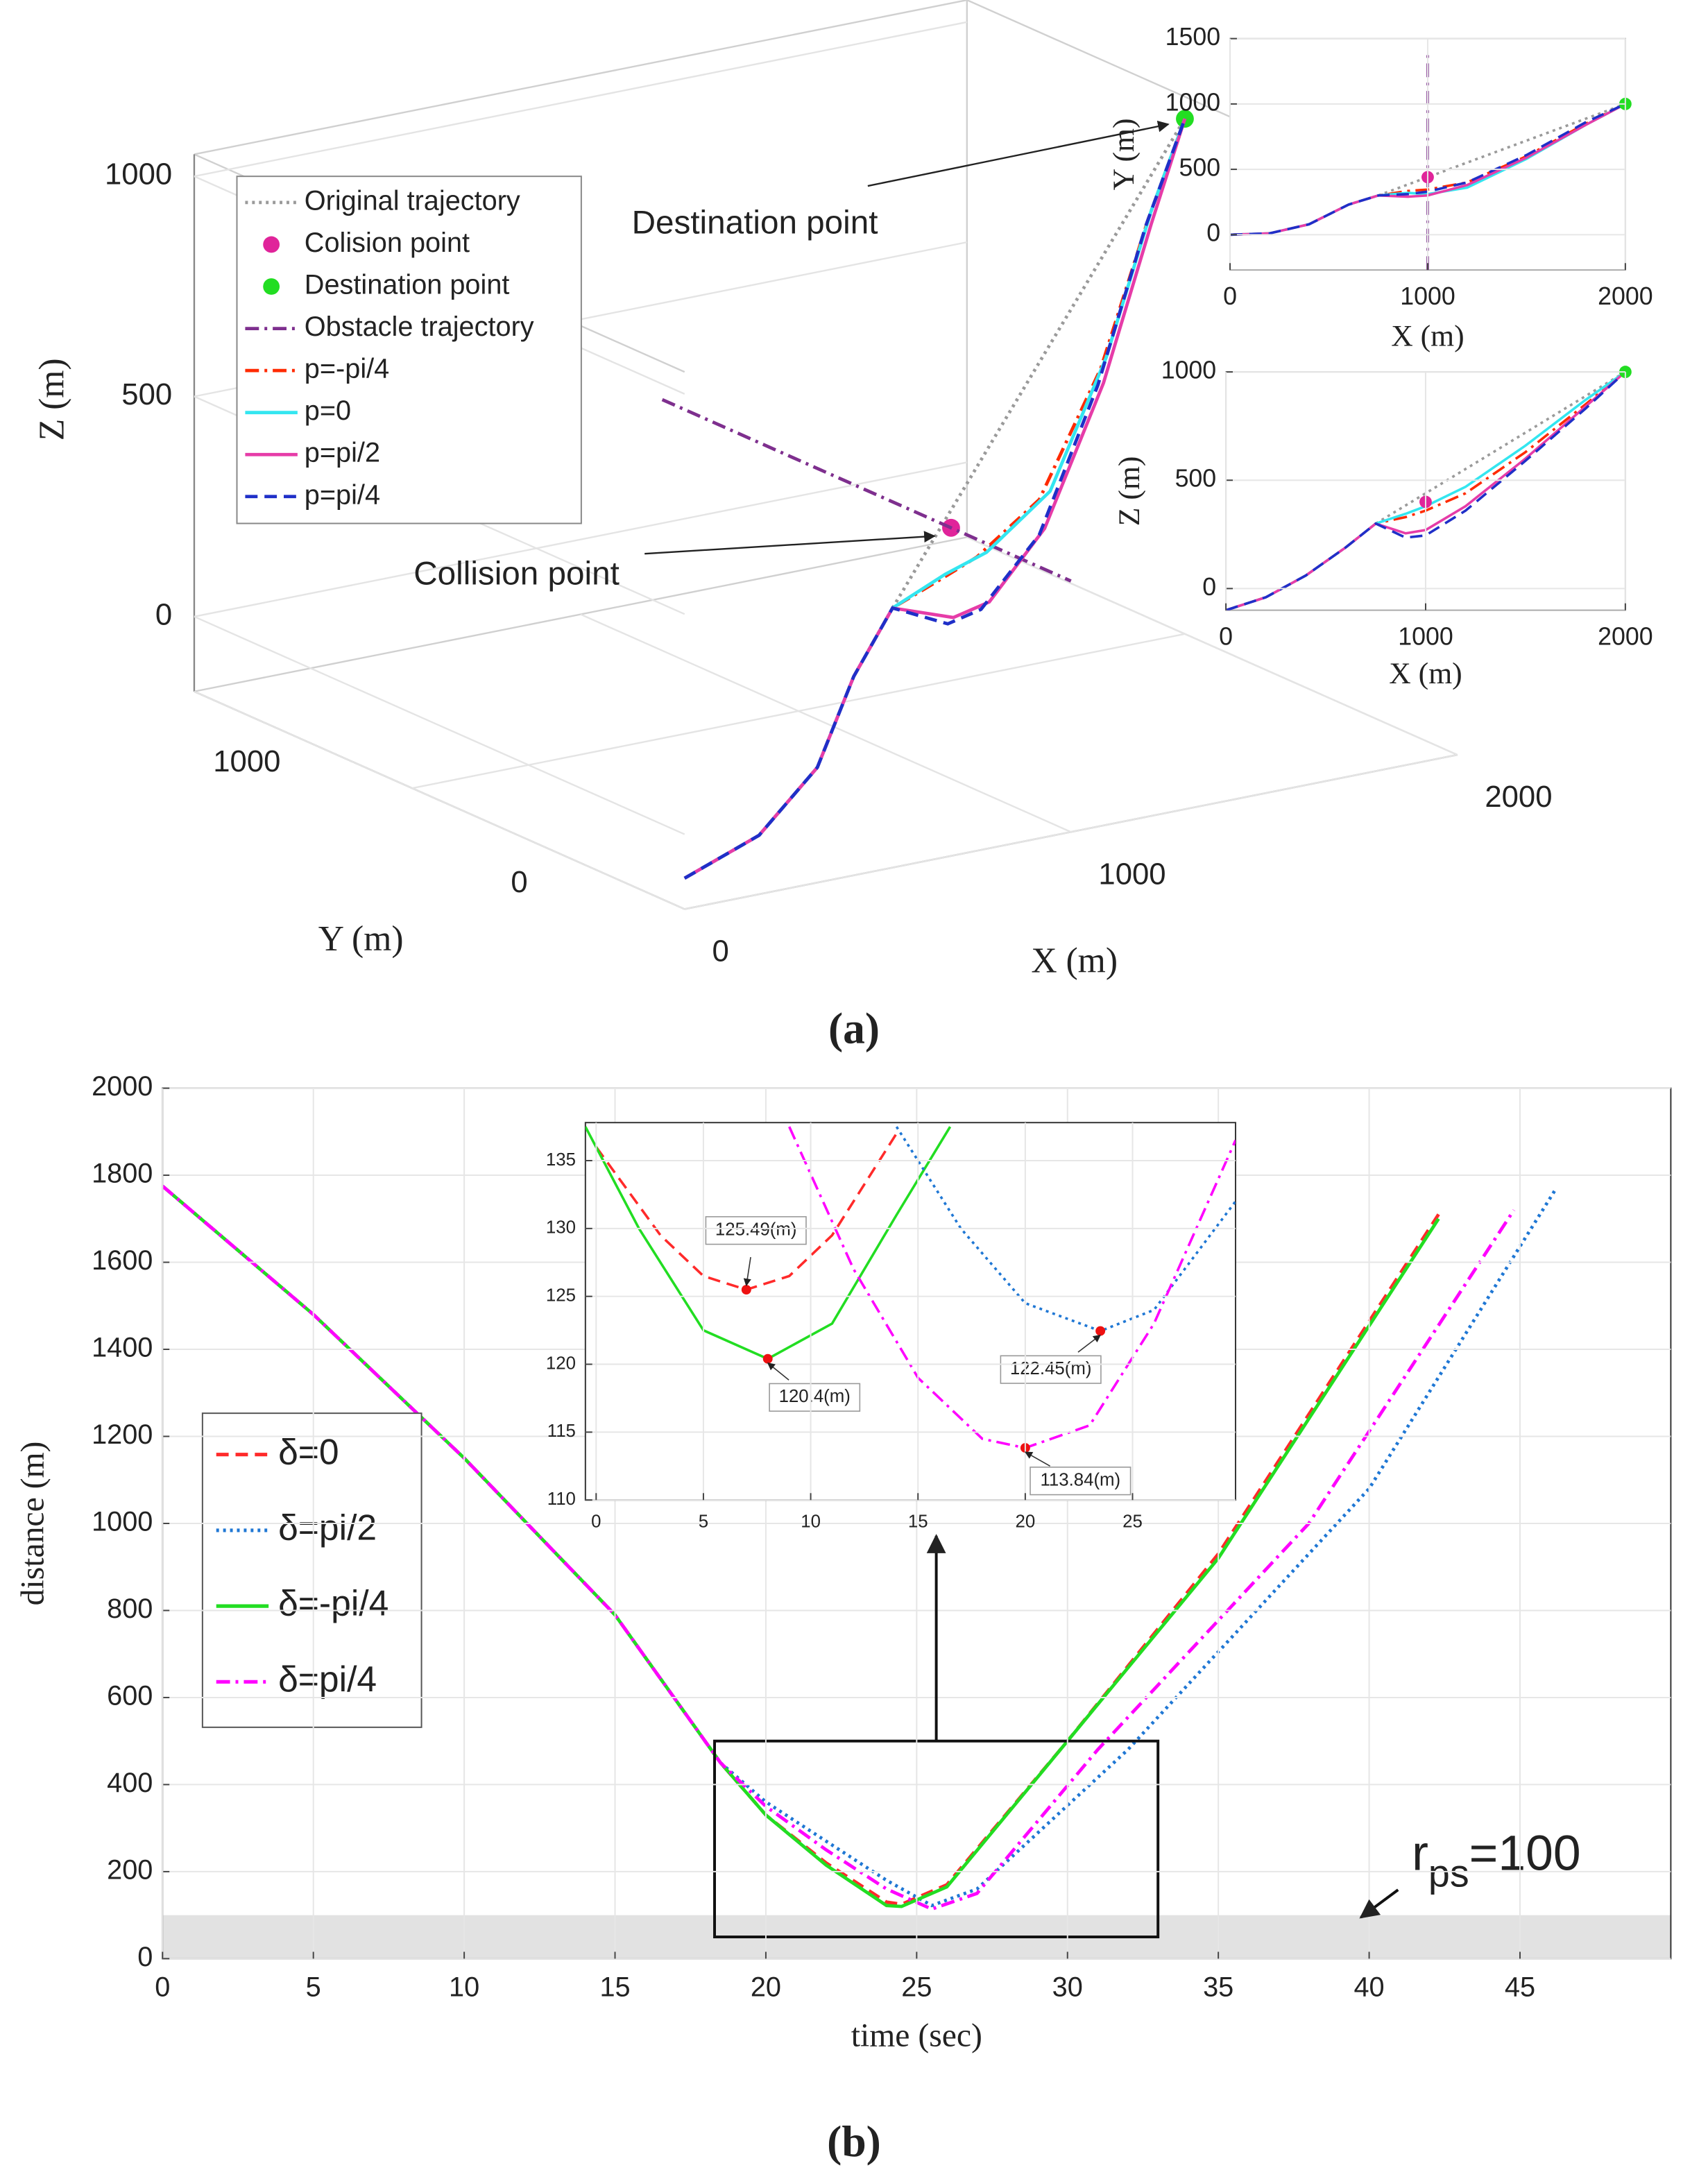 This screenshot has width=1708, height=2170. What do you see at coordinates (1129, 491) in the screenshot?
I see `y-axis-label: Z (m)` at bounding box center [1129, 491].